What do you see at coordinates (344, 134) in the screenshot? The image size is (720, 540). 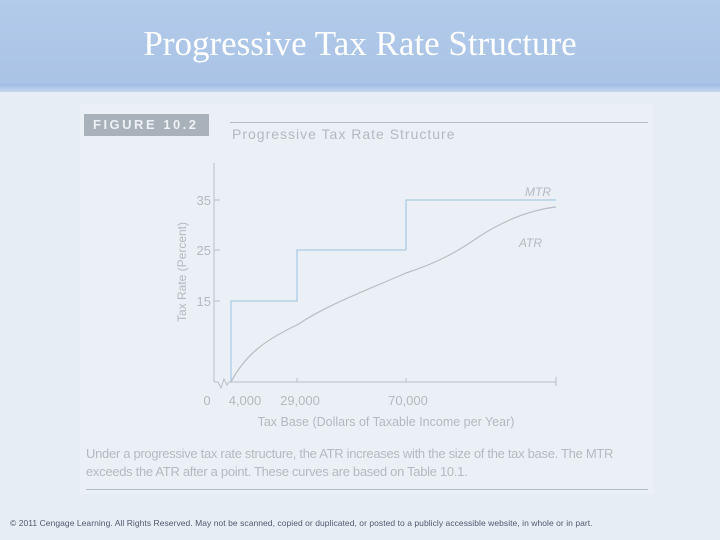 I see `figure-subtitle: Progressive Tax Rate Structure` at bounding box center [344, 134].